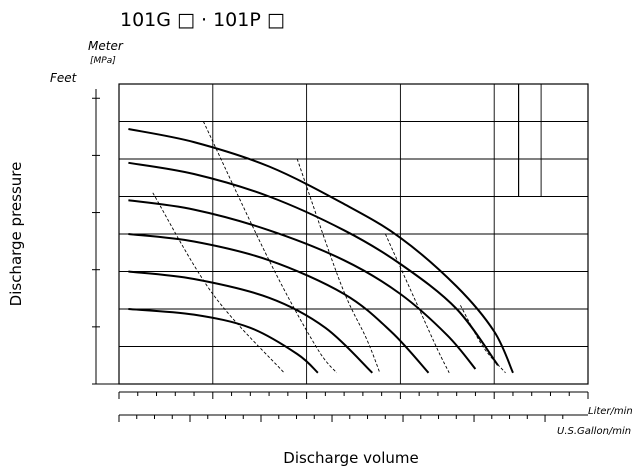  I want to click on x-unit-gallon: U.S.Gallon/min, so click(594, 431).